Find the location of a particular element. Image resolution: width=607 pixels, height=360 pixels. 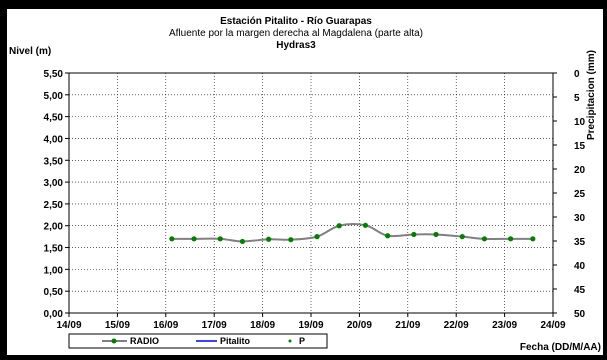

y2-tick-label: 0 is located at coordinates (577, 74).